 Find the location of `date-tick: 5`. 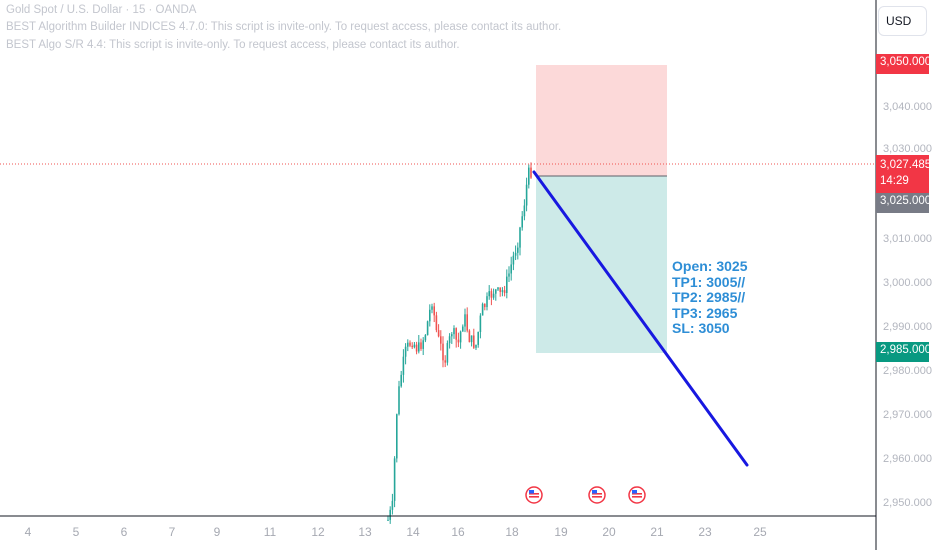

date-tick: 5 is located at coordinates (76, 532).